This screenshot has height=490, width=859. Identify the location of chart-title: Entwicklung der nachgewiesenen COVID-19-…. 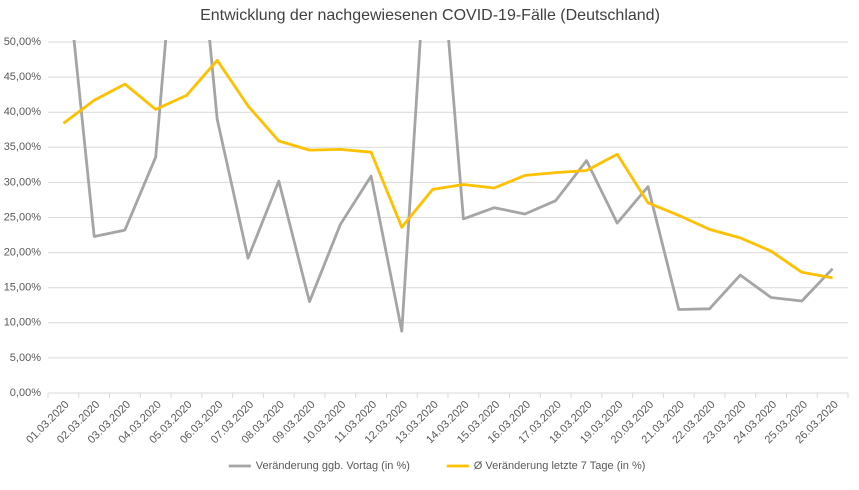
(430, 15).